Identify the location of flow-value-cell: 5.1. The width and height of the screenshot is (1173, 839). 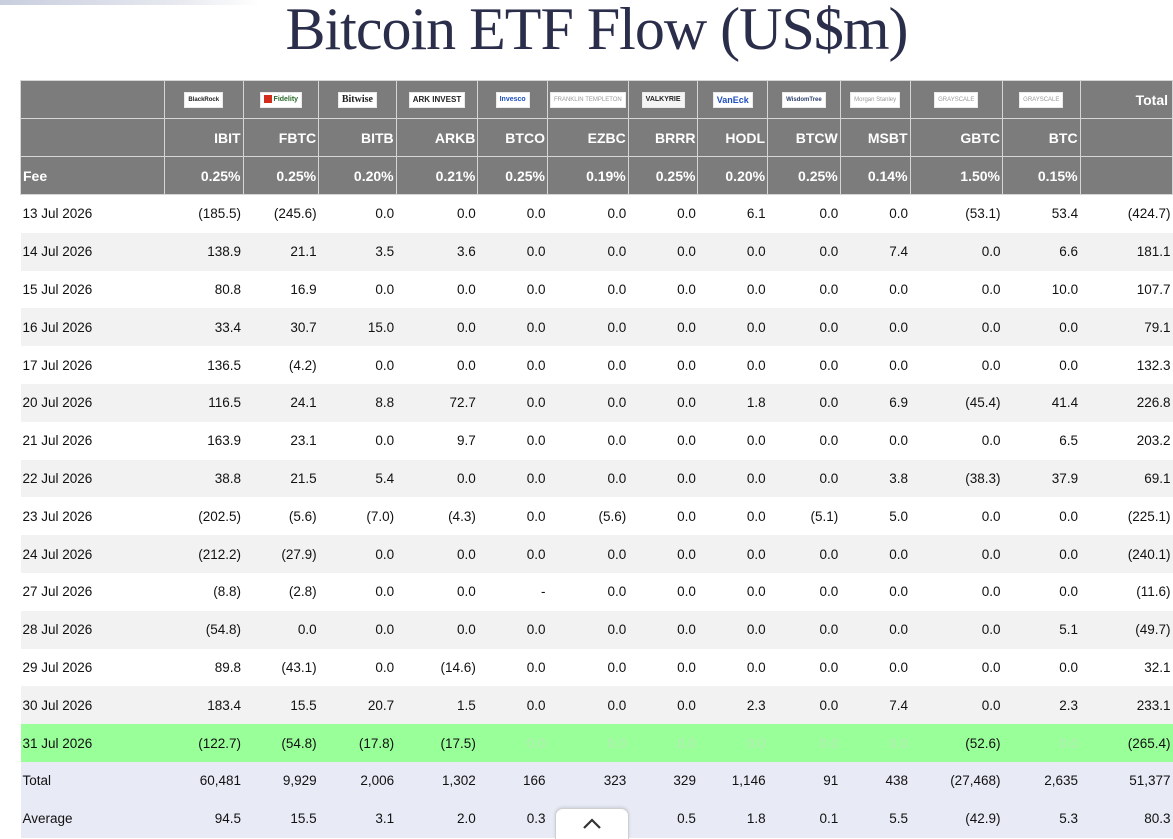
(1041, 629).